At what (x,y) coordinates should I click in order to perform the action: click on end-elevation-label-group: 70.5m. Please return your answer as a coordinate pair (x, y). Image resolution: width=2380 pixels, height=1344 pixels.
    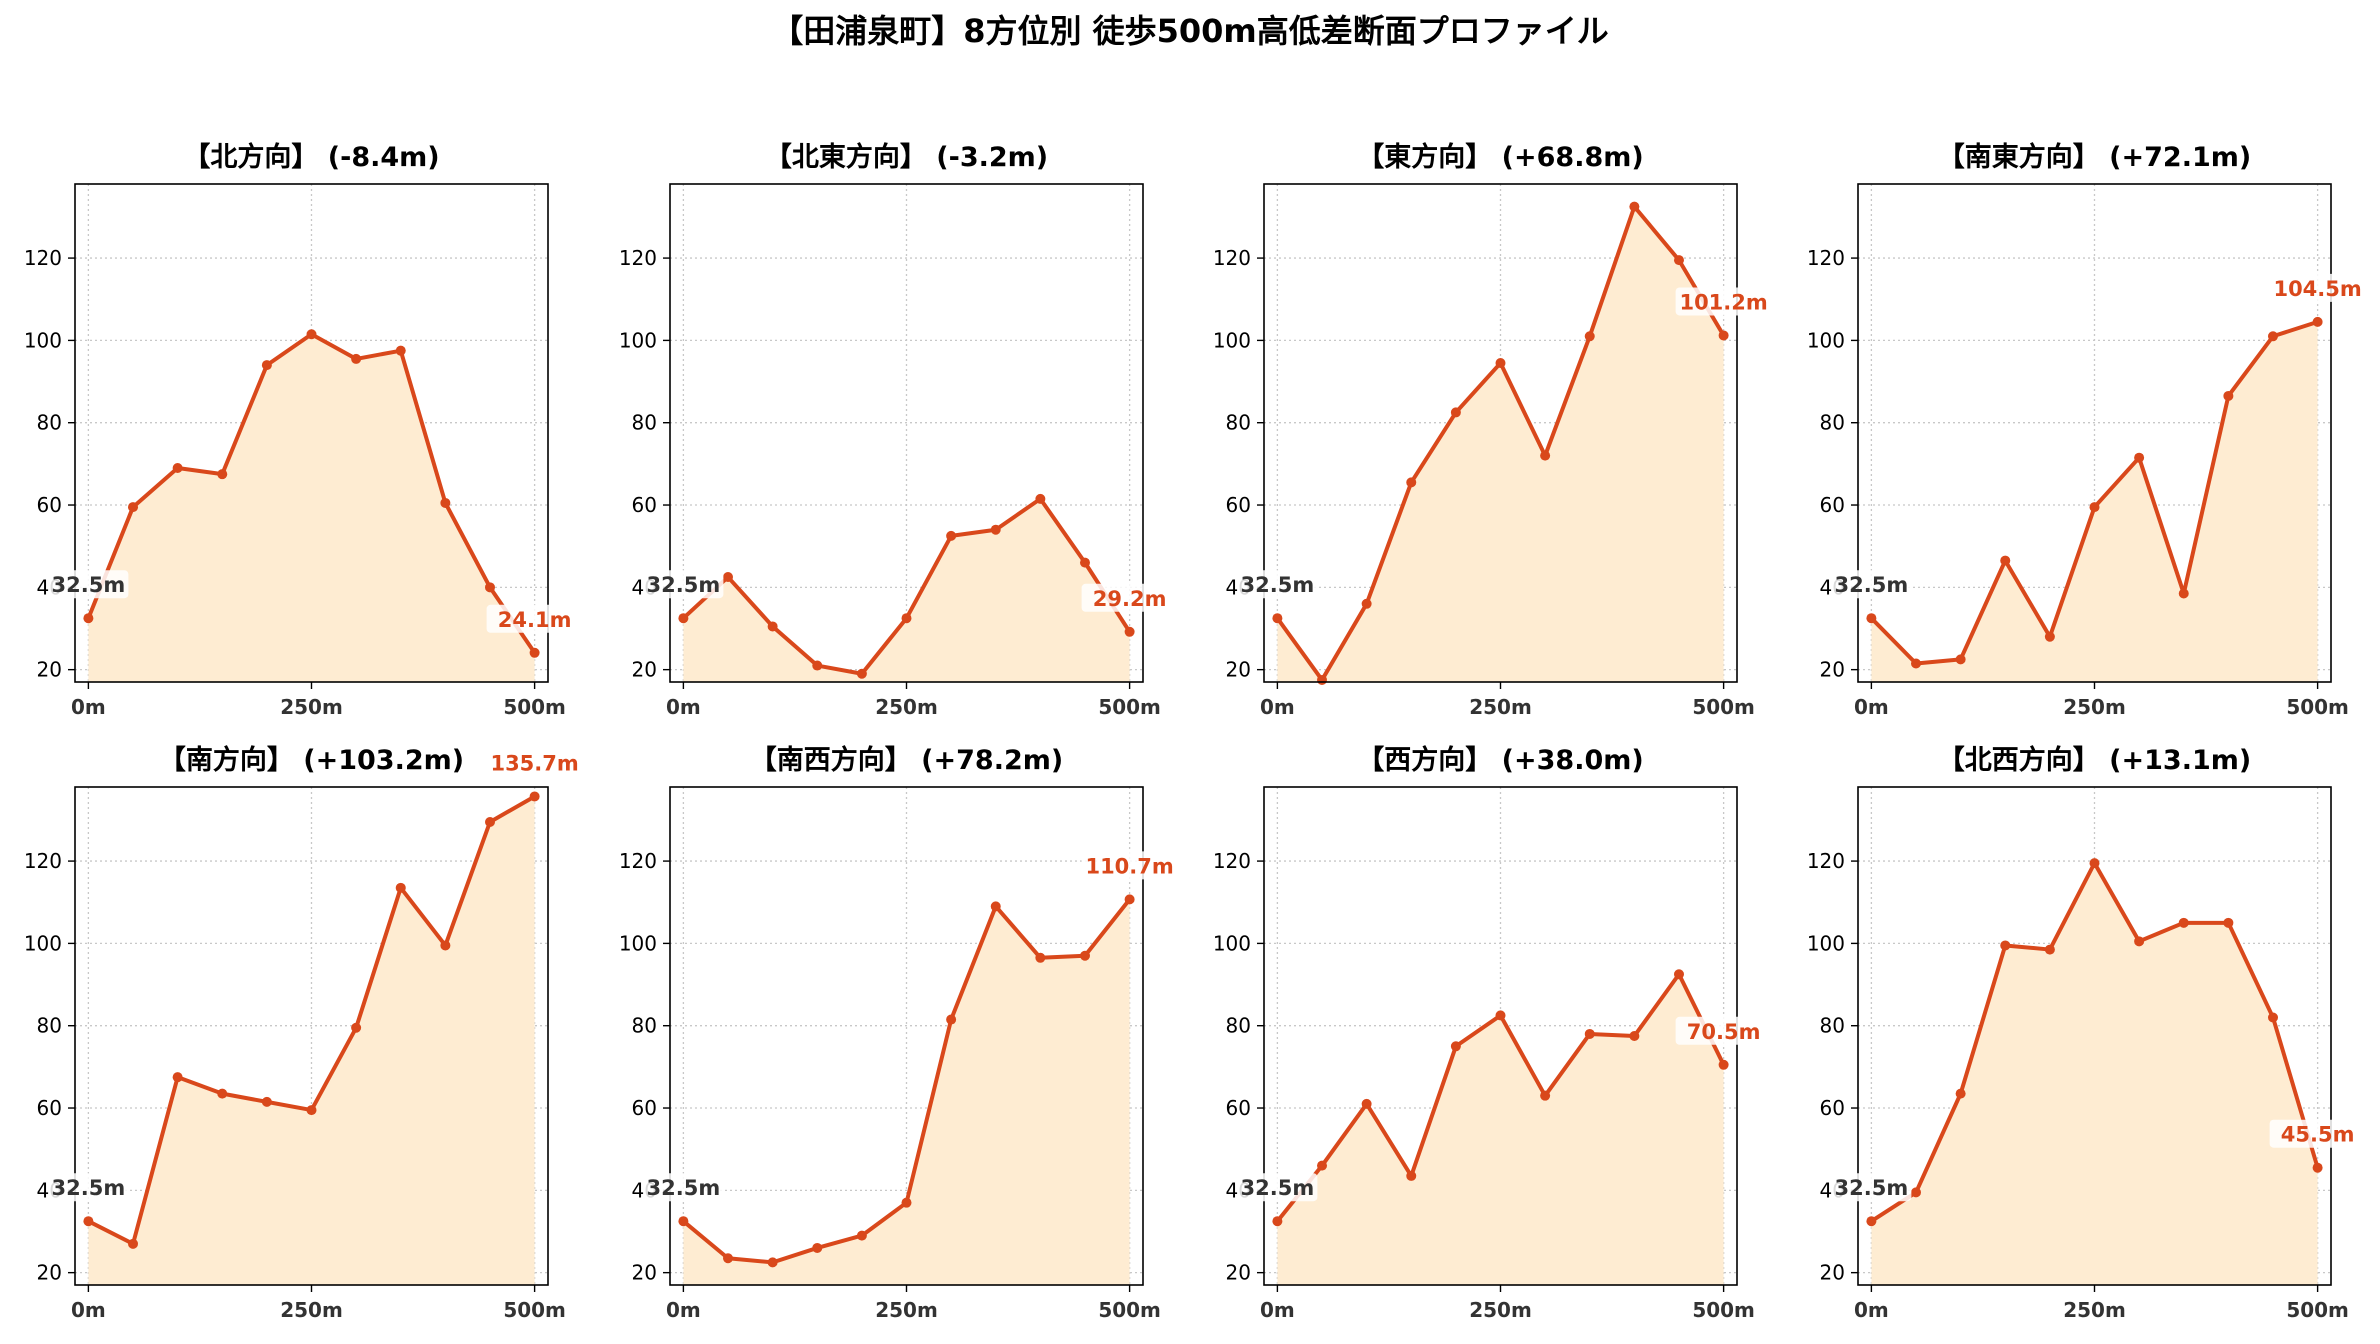
    Looking at the image, I should click on (1723, 1030).